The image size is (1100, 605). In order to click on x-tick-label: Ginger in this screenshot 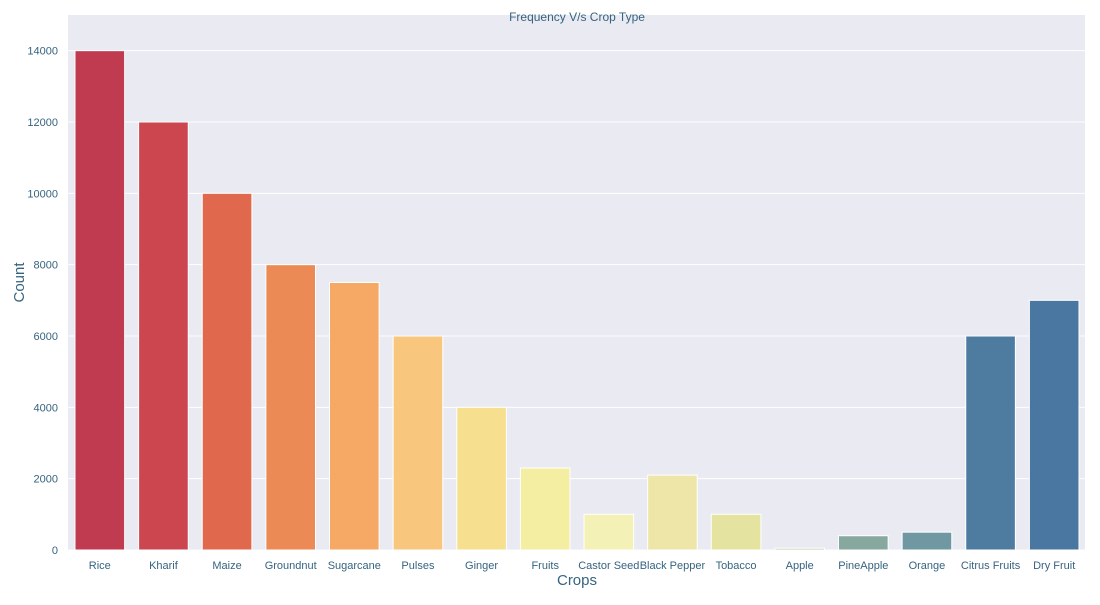, I will do `click(481, 566)`.